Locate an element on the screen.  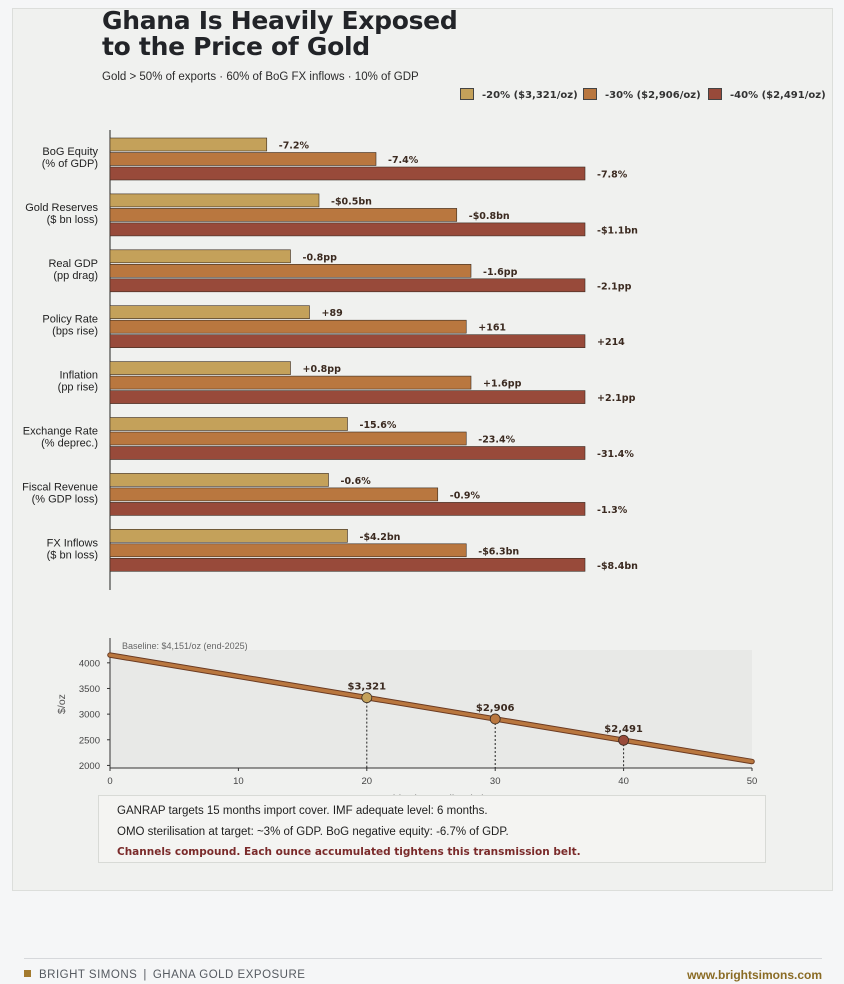
bar-value-label: -$8.4bn is located at coordinates (617, 566).